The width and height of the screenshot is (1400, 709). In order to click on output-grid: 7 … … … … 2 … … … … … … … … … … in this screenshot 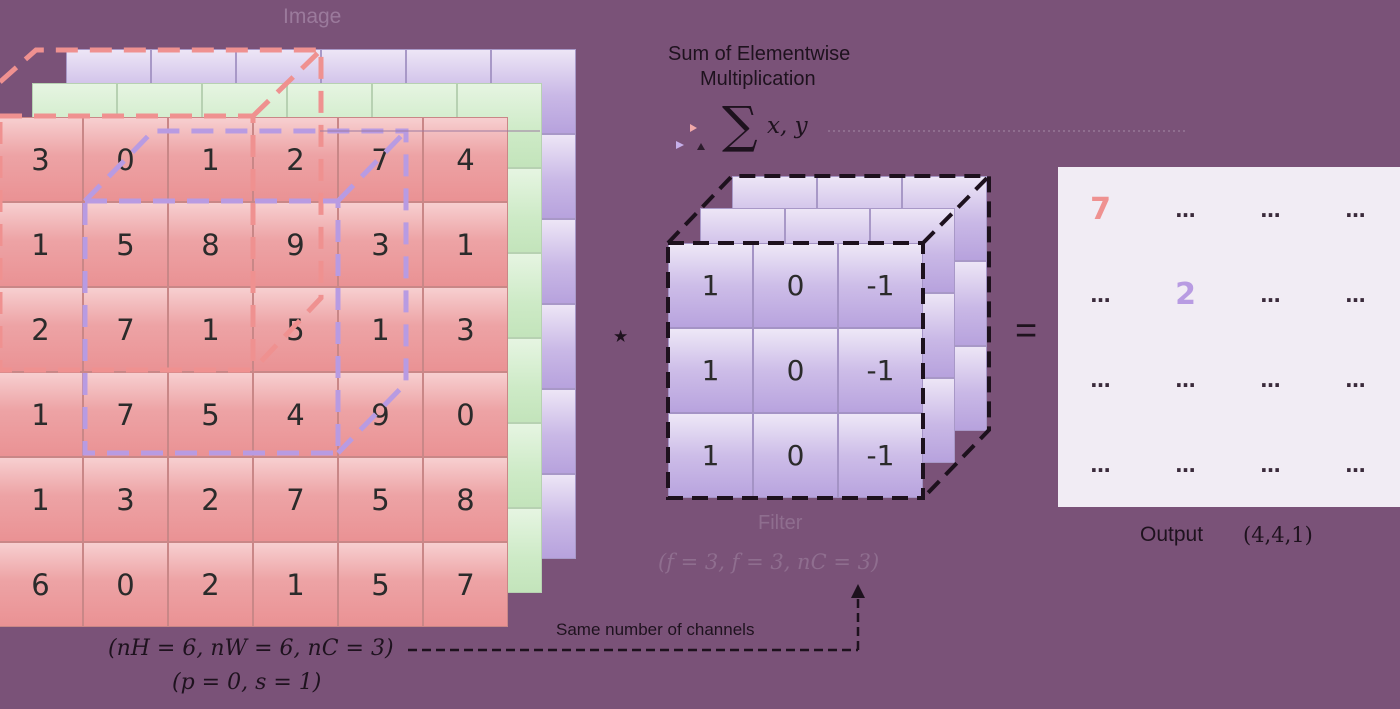, I will do `click(1229, 337)`.